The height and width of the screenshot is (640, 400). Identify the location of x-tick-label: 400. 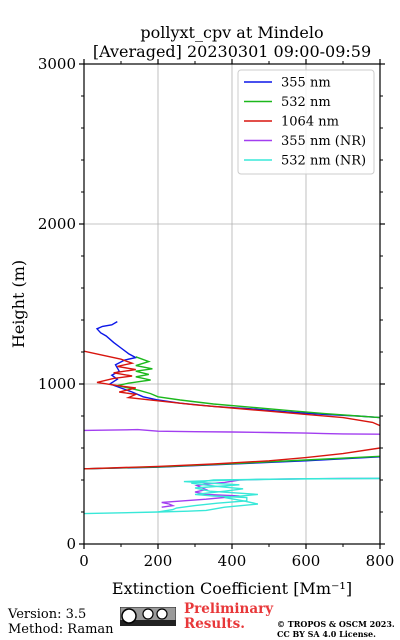
(232, 561).